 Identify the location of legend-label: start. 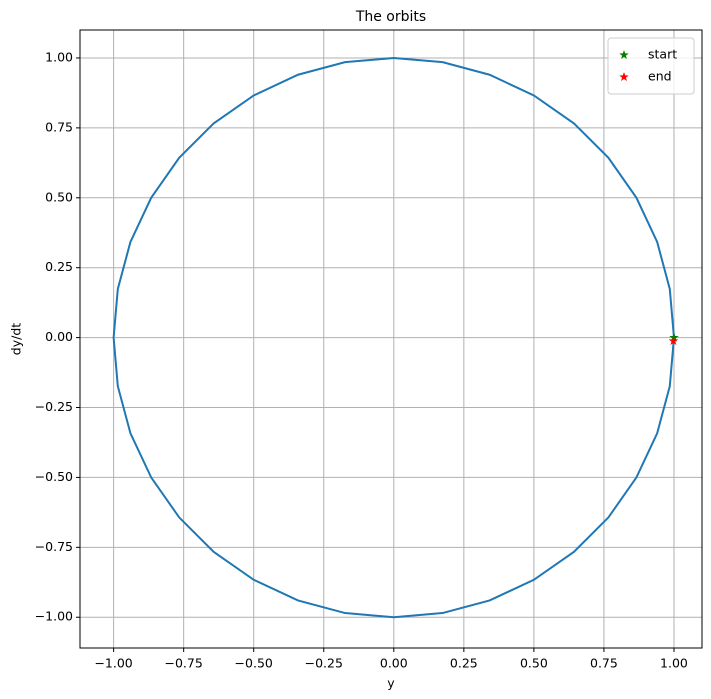
(662, 54).